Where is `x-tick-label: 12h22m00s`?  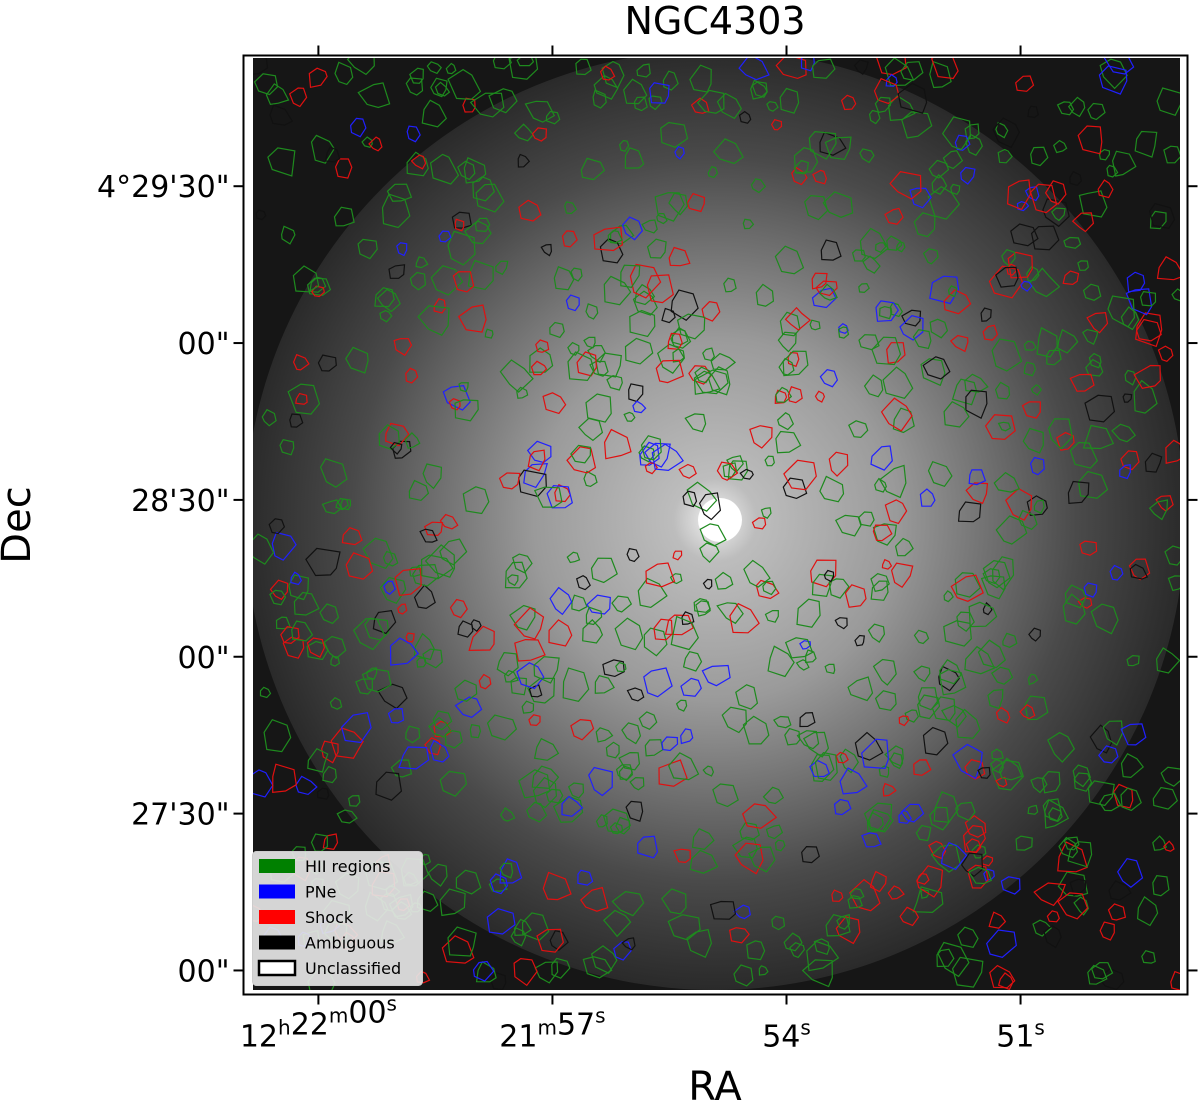
x-tick-label: 12h22m00s is located at coordinates (318, 1023).